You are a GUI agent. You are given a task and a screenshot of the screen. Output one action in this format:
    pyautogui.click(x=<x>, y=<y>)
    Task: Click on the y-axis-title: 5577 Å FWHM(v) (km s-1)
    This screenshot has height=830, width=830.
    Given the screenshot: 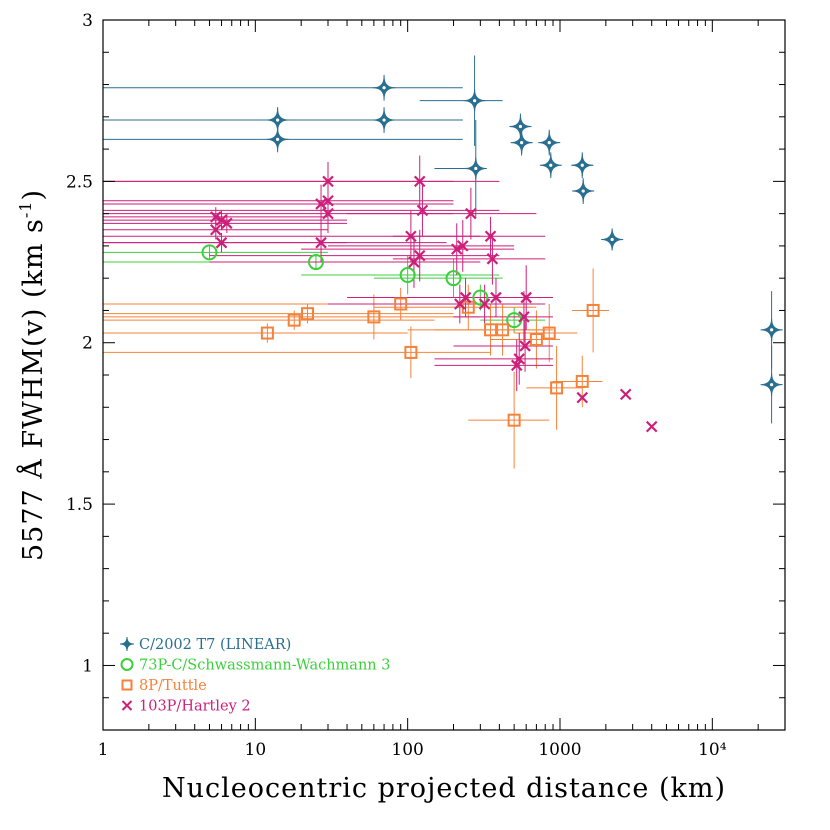 What is the action you would take?
    pyautogui.click(x=32, y=375)
    